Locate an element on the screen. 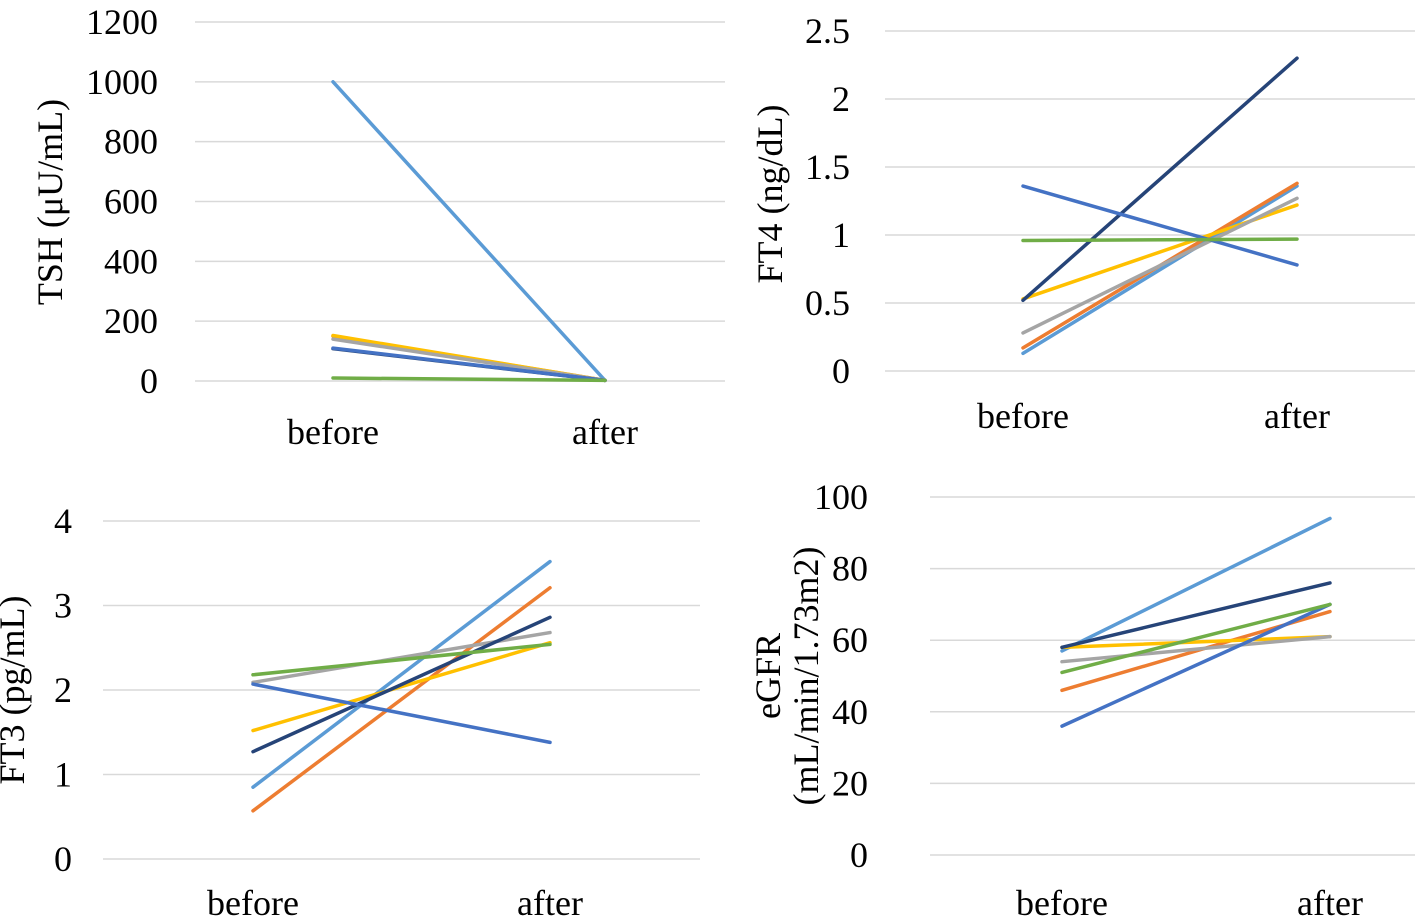  tsh-y-tick-label: 1200 is located at coordinates (122, 22).